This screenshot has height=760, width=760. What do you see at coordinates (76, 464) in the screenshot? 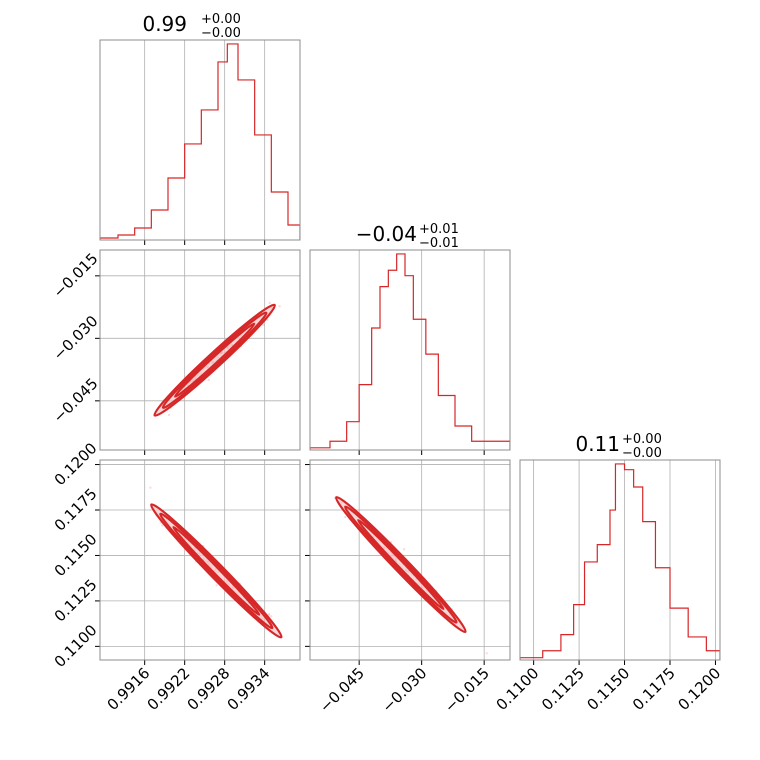
I see `y3-tick-label: 0.1200` at bounding box center [76, 464].